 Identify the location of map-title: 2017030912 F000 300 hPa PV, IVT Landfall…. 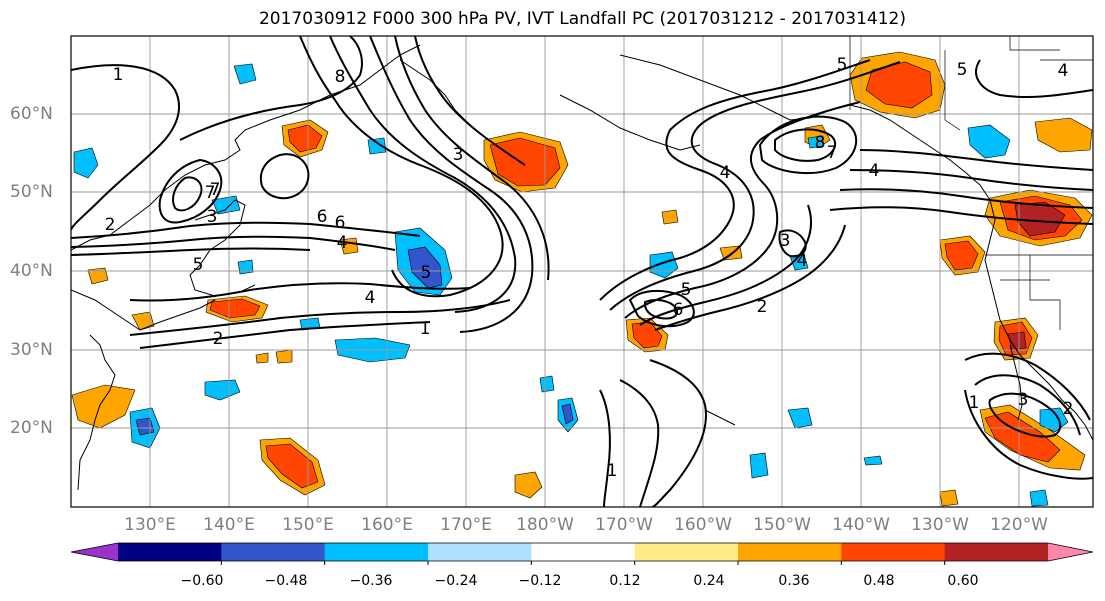
(582, 19).